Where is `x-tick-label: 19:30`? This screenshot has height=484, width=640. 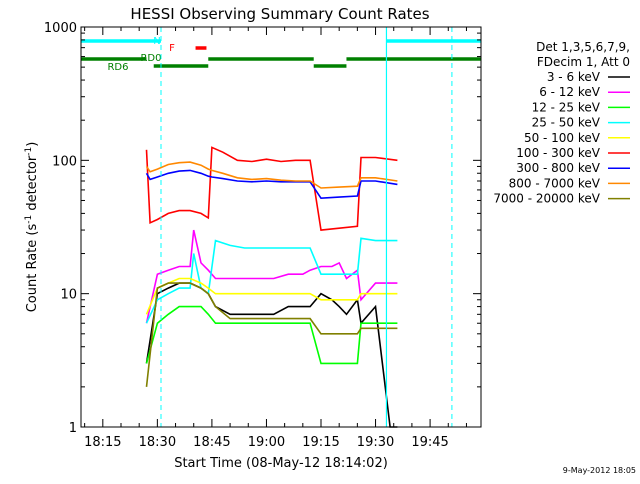
x-tick-label: 19:30 is located at coordinates (375, 442).